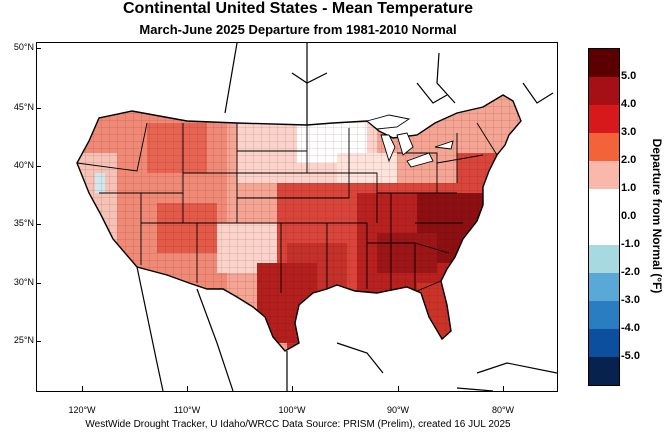  What do you see at coordinates (23, 340) in the screenshot?
I see `lat-label-25: 25°N` at bounding box center [23, 340].